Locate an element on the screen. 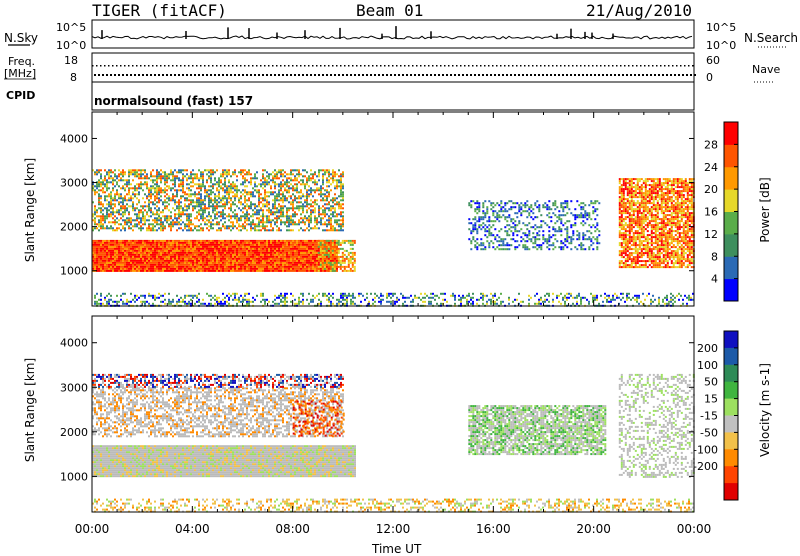 The width and height of the screenshot is (800, 556). y-tick-label: 2000 is located at coordinates (74, 432).